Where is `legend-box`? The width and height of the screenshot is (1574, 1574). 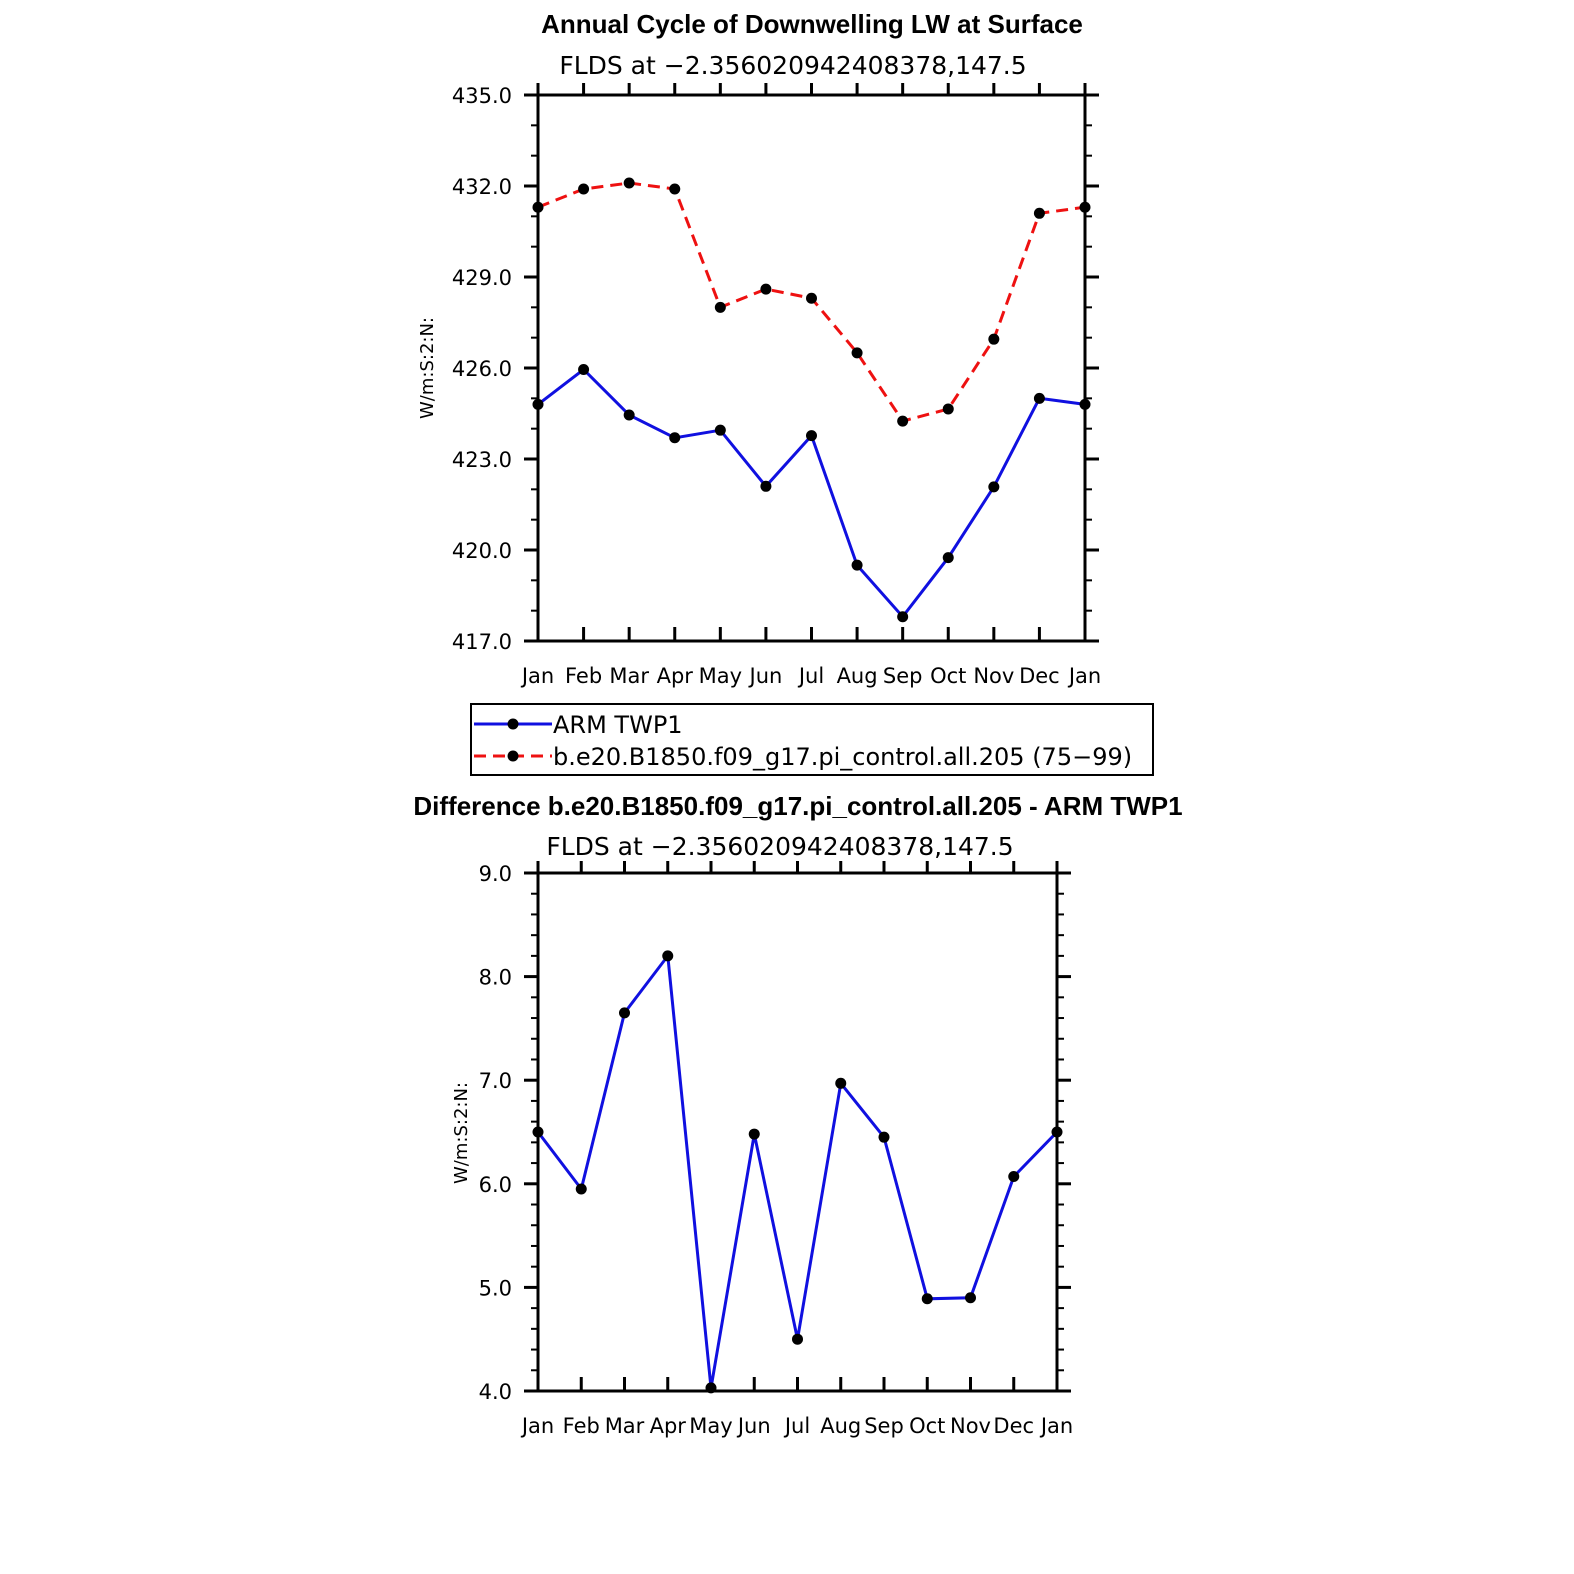
legend-box is located at coordinates (812, 739).